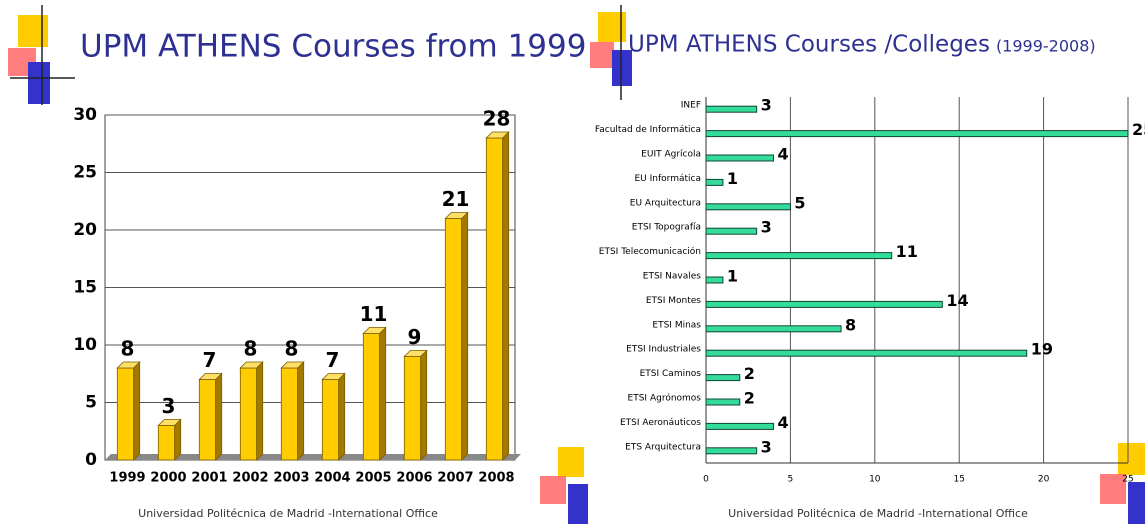  What do you see at coordinates (127, 478) in the screenshot?
I see `x-tick-label: 1999` at bounding box center [127, 478].